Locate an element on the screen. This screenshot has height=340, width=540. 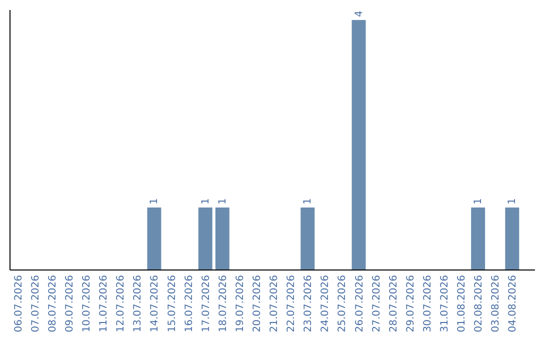
x-tick-label: 01.08.2026 is located at coordinates (462, 303).